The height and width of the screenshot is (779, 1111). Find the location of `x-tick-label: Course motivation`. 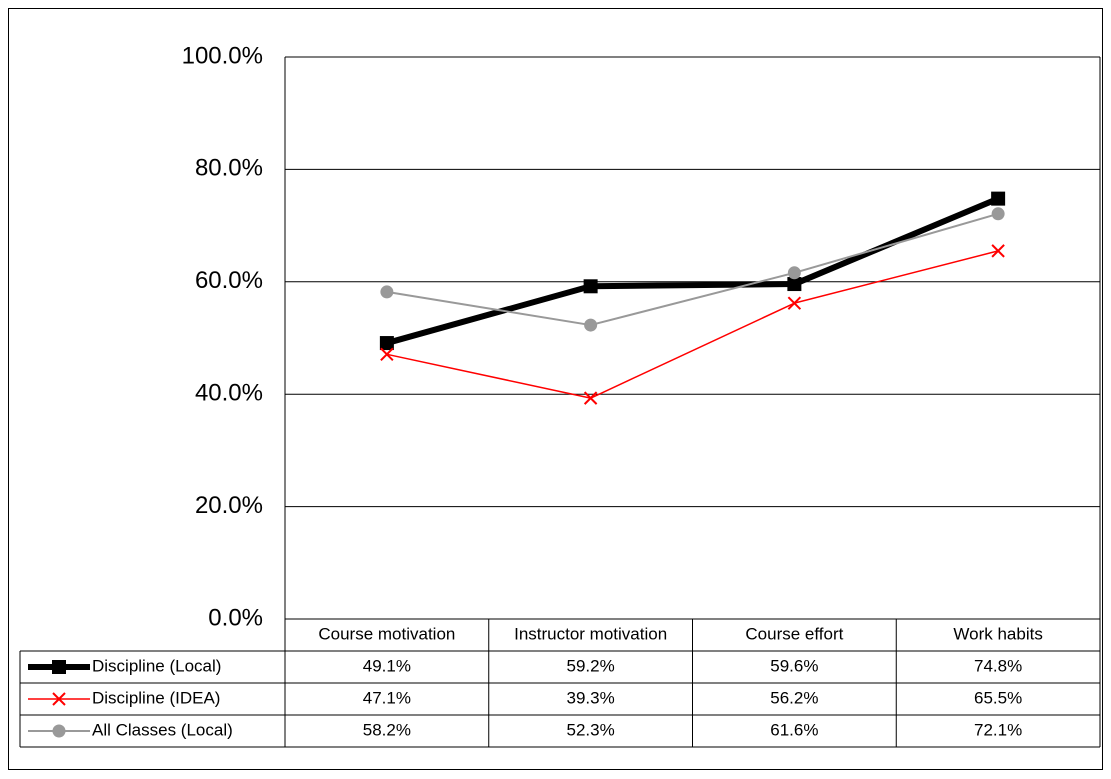

x-tick-label: Course motivation is located at coordinates (386, 633).